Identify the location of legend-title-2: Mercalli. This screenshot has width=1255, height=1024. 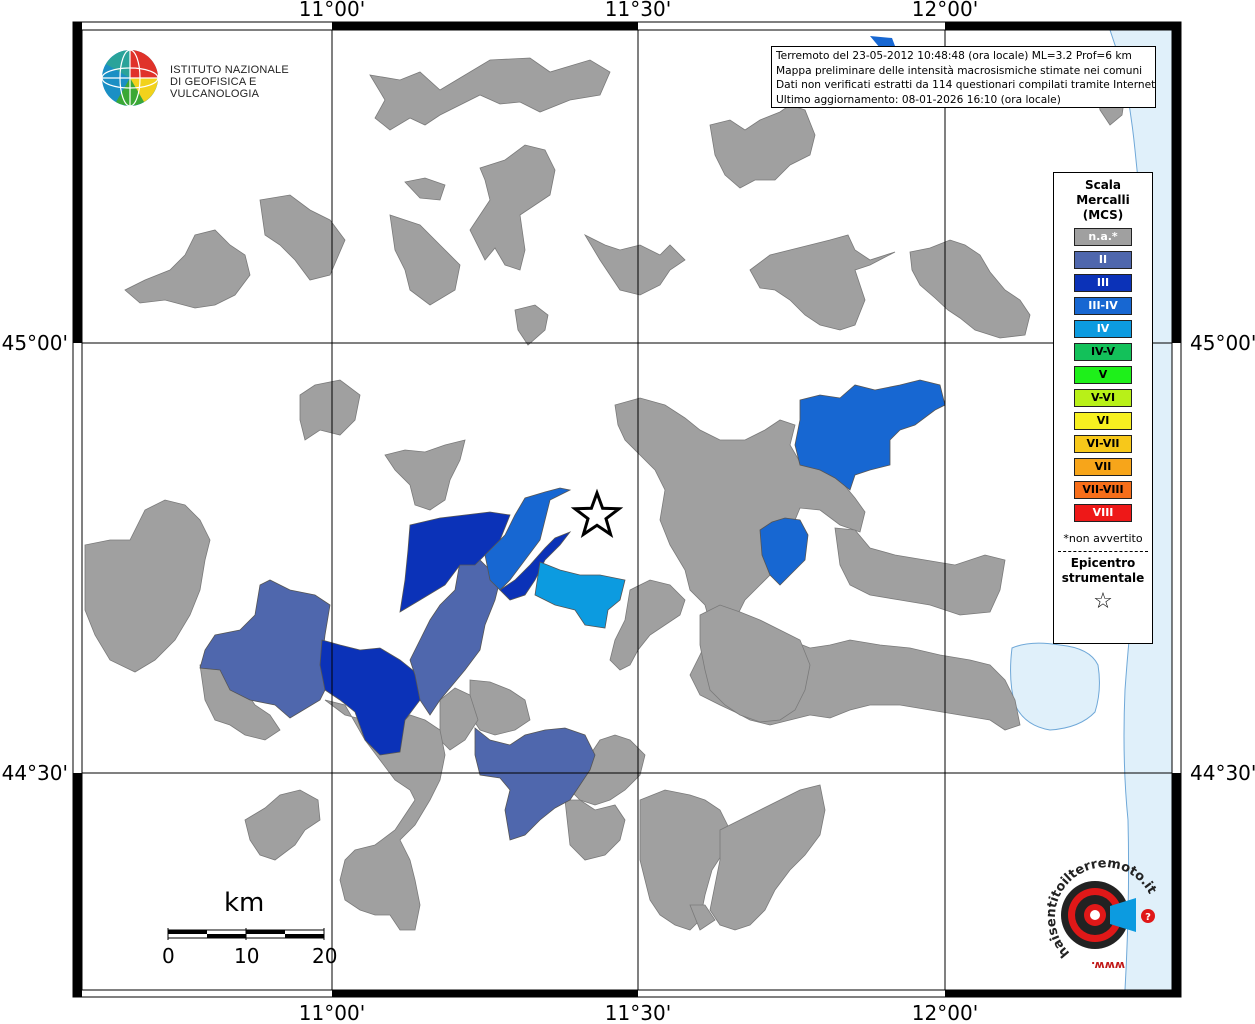
(1103, 200).